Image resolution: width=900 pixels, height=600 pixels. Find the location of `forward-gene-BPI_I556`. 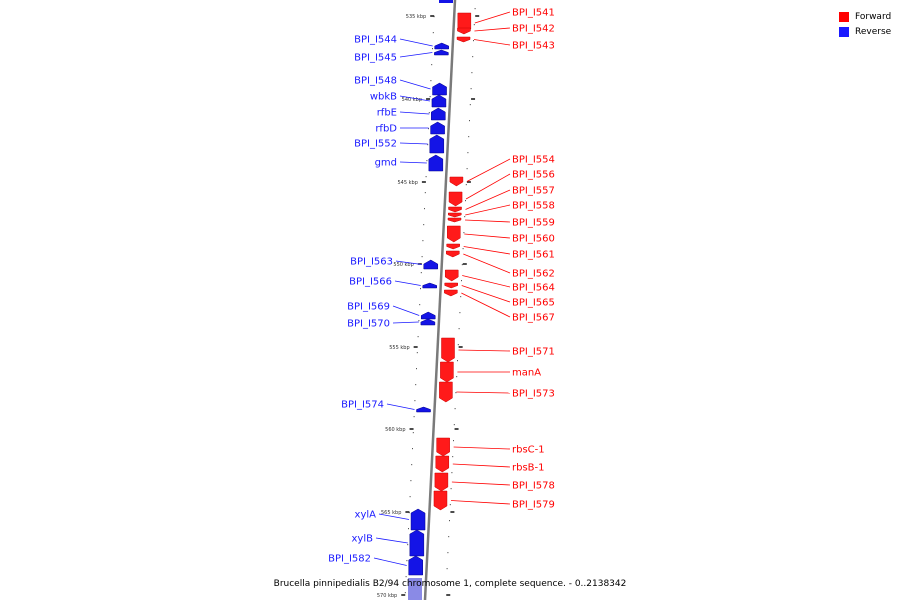

forward-gene-BPI_I556 is located at coordinates (455, 199).